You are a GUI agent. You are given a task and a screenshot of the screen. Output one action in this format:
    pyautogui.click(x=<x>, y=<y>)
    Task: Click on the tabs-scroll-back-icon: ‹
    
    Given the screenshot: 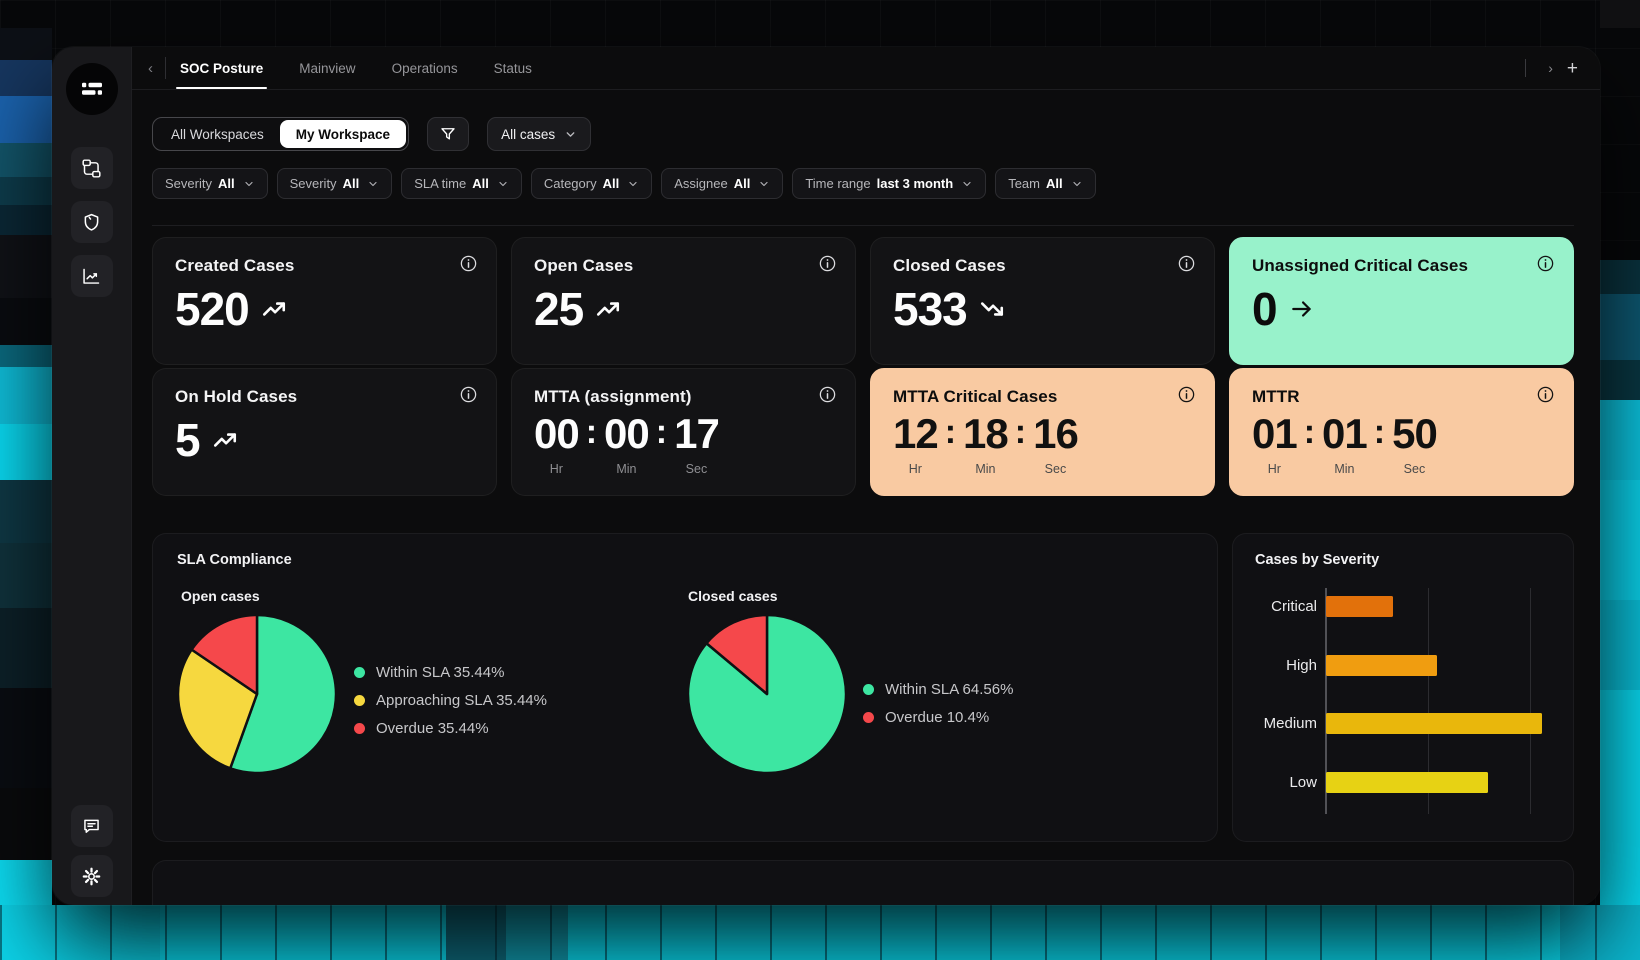 What is the action you would take?
    pyautogui.click(x=150, y=68)
    